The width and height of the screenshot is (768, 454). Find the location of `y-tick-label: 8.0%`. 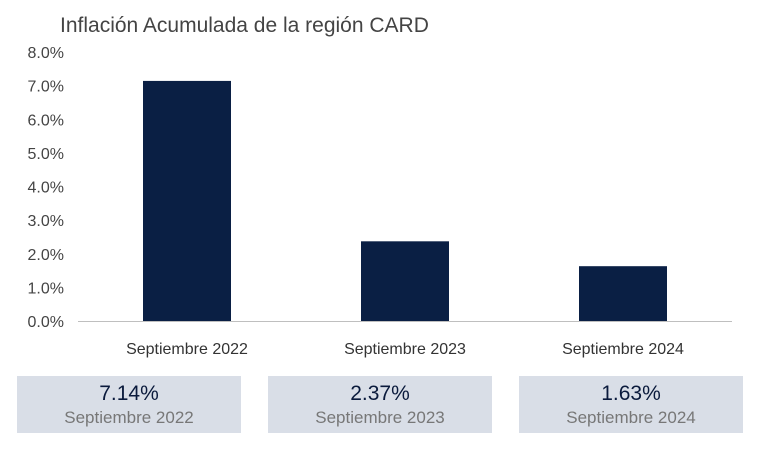

y-tick-label: 8.0% is located at coordinates (46, 53).